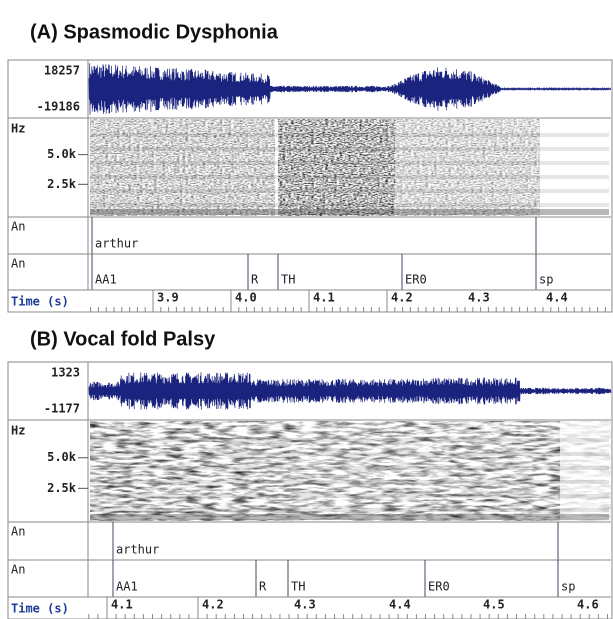  I want to click on time-tick-label: 4.6, so click(588, 605).